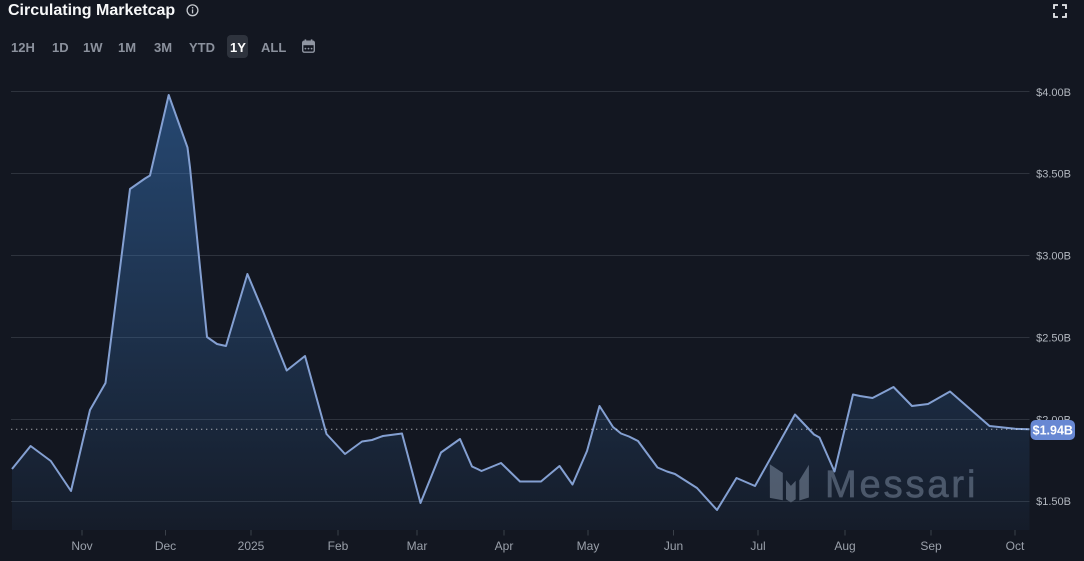 The height and width of the screenshot is (561, 1084). Describe the element at coordinates (931, 546) in the screenshot. I see `svg-text: Sep` at that location.